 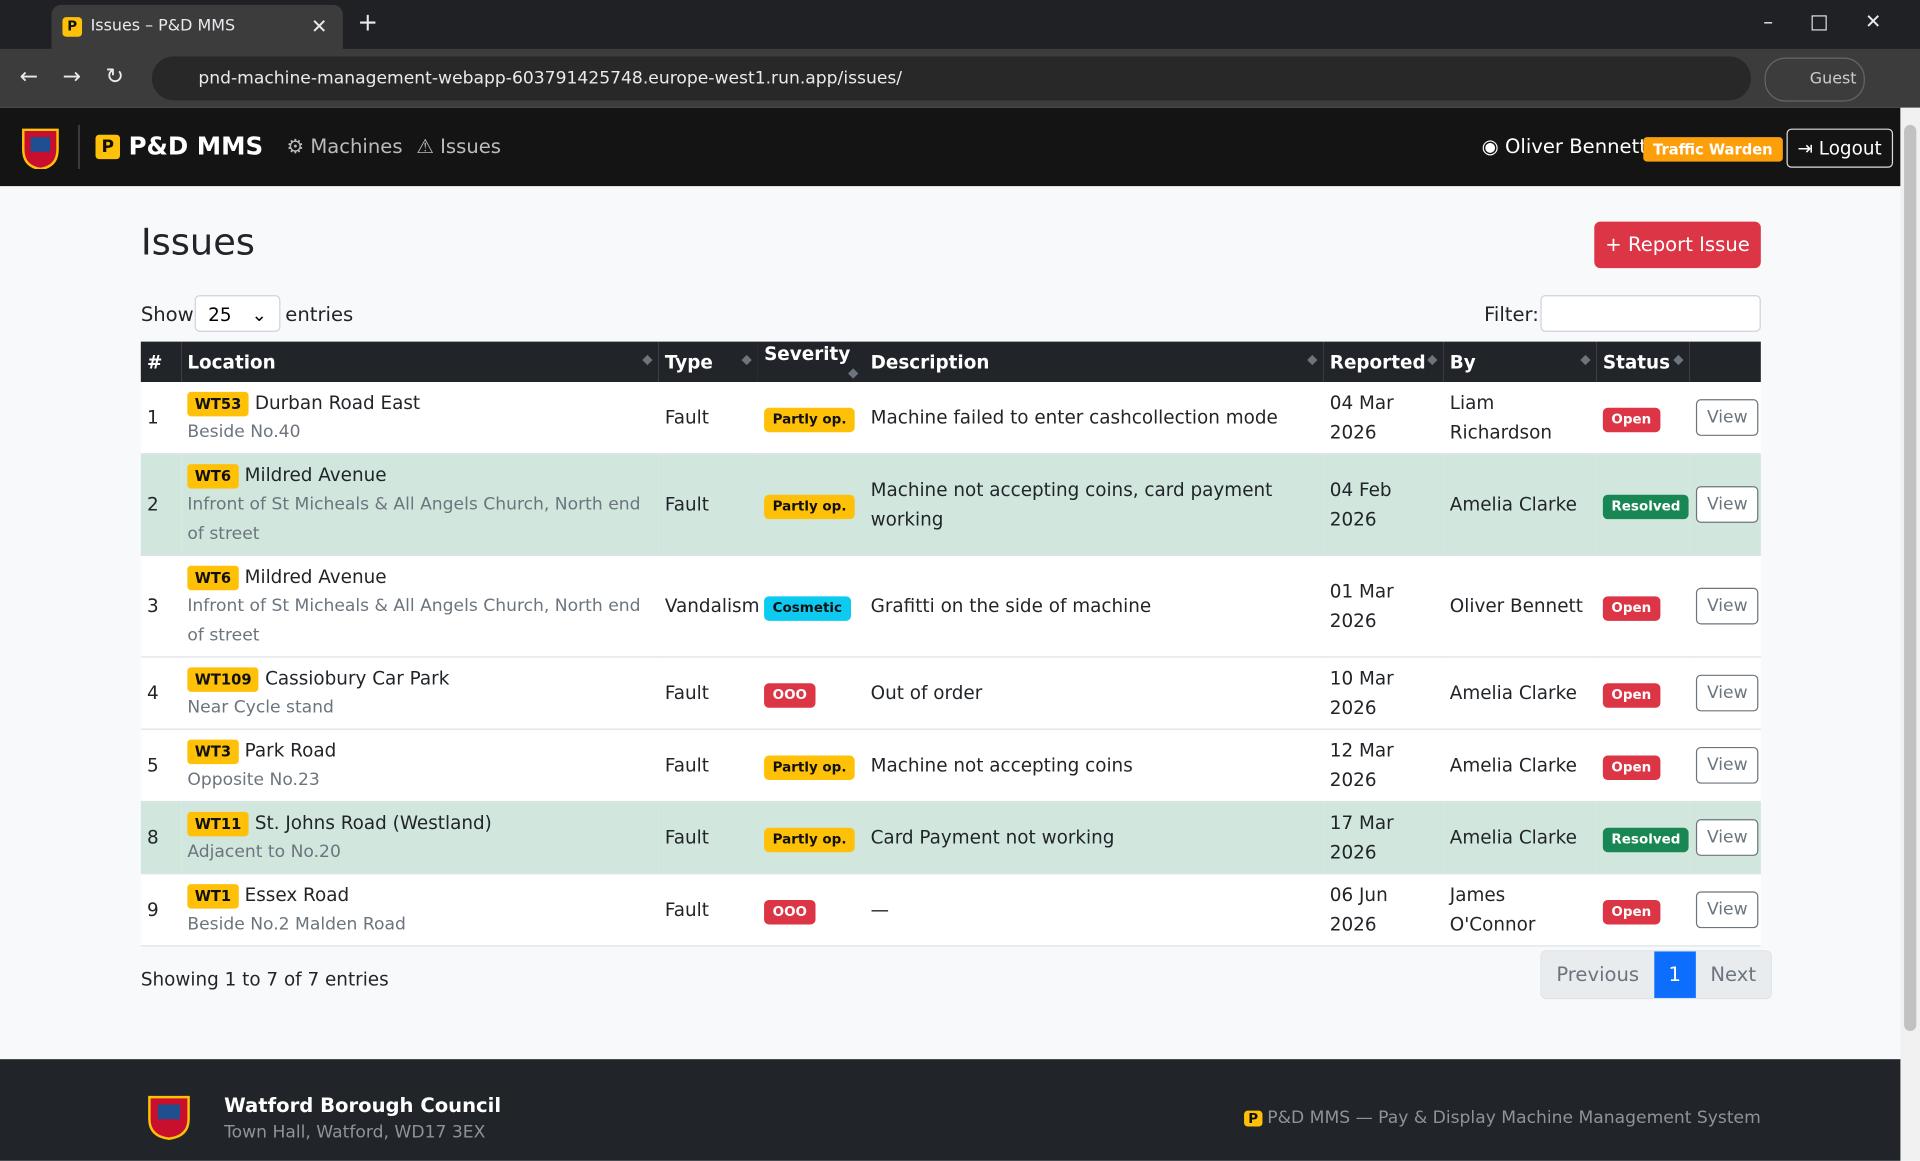 What do you see at coordinates (264, 979) in the screenshot?
I see `table-info: Showing 1 to 7 of 7 entries` at bounding box center [264, 979].